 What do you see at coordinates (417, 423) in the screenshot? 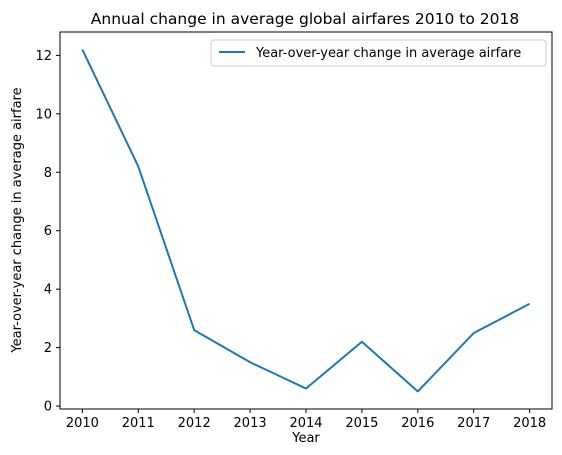
I see `x-tick-label: 2016` at bounding box center [417, 423].